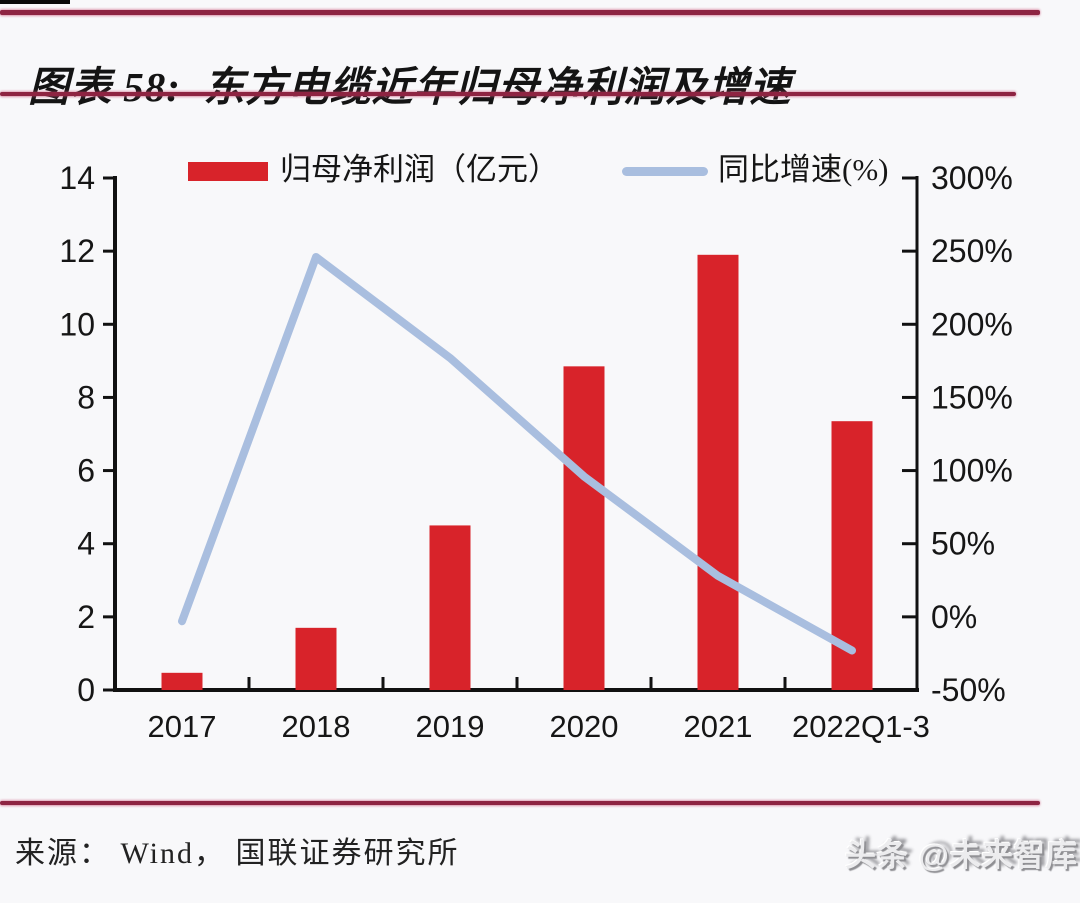 The width and height of the screenshot is (1080, 903). I want to click on left-tick-label: 0, so click(86, 690).